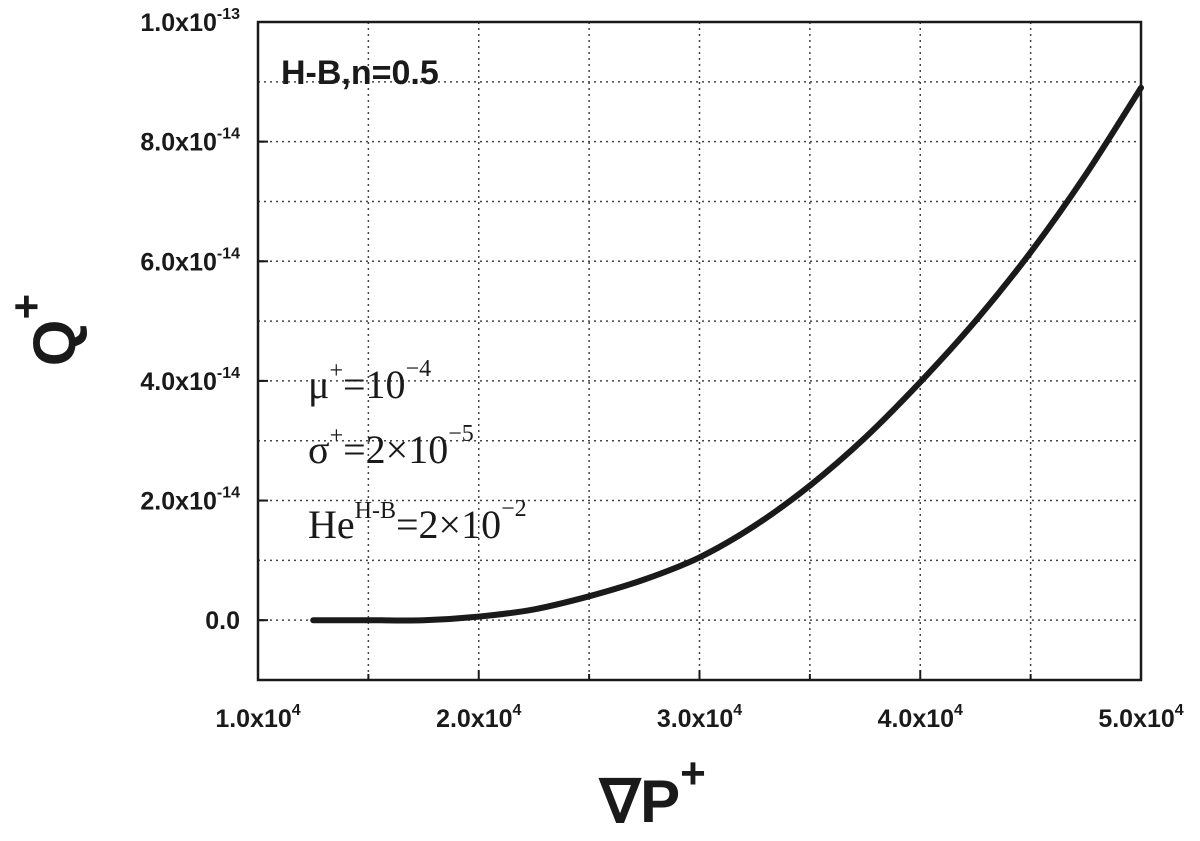 This screenshot has height=841, width=1200. Describe the element at coordinates (190, 21) in the screenshot. I see `y-tick-label: 1.0x10⁻¹³` at that location.